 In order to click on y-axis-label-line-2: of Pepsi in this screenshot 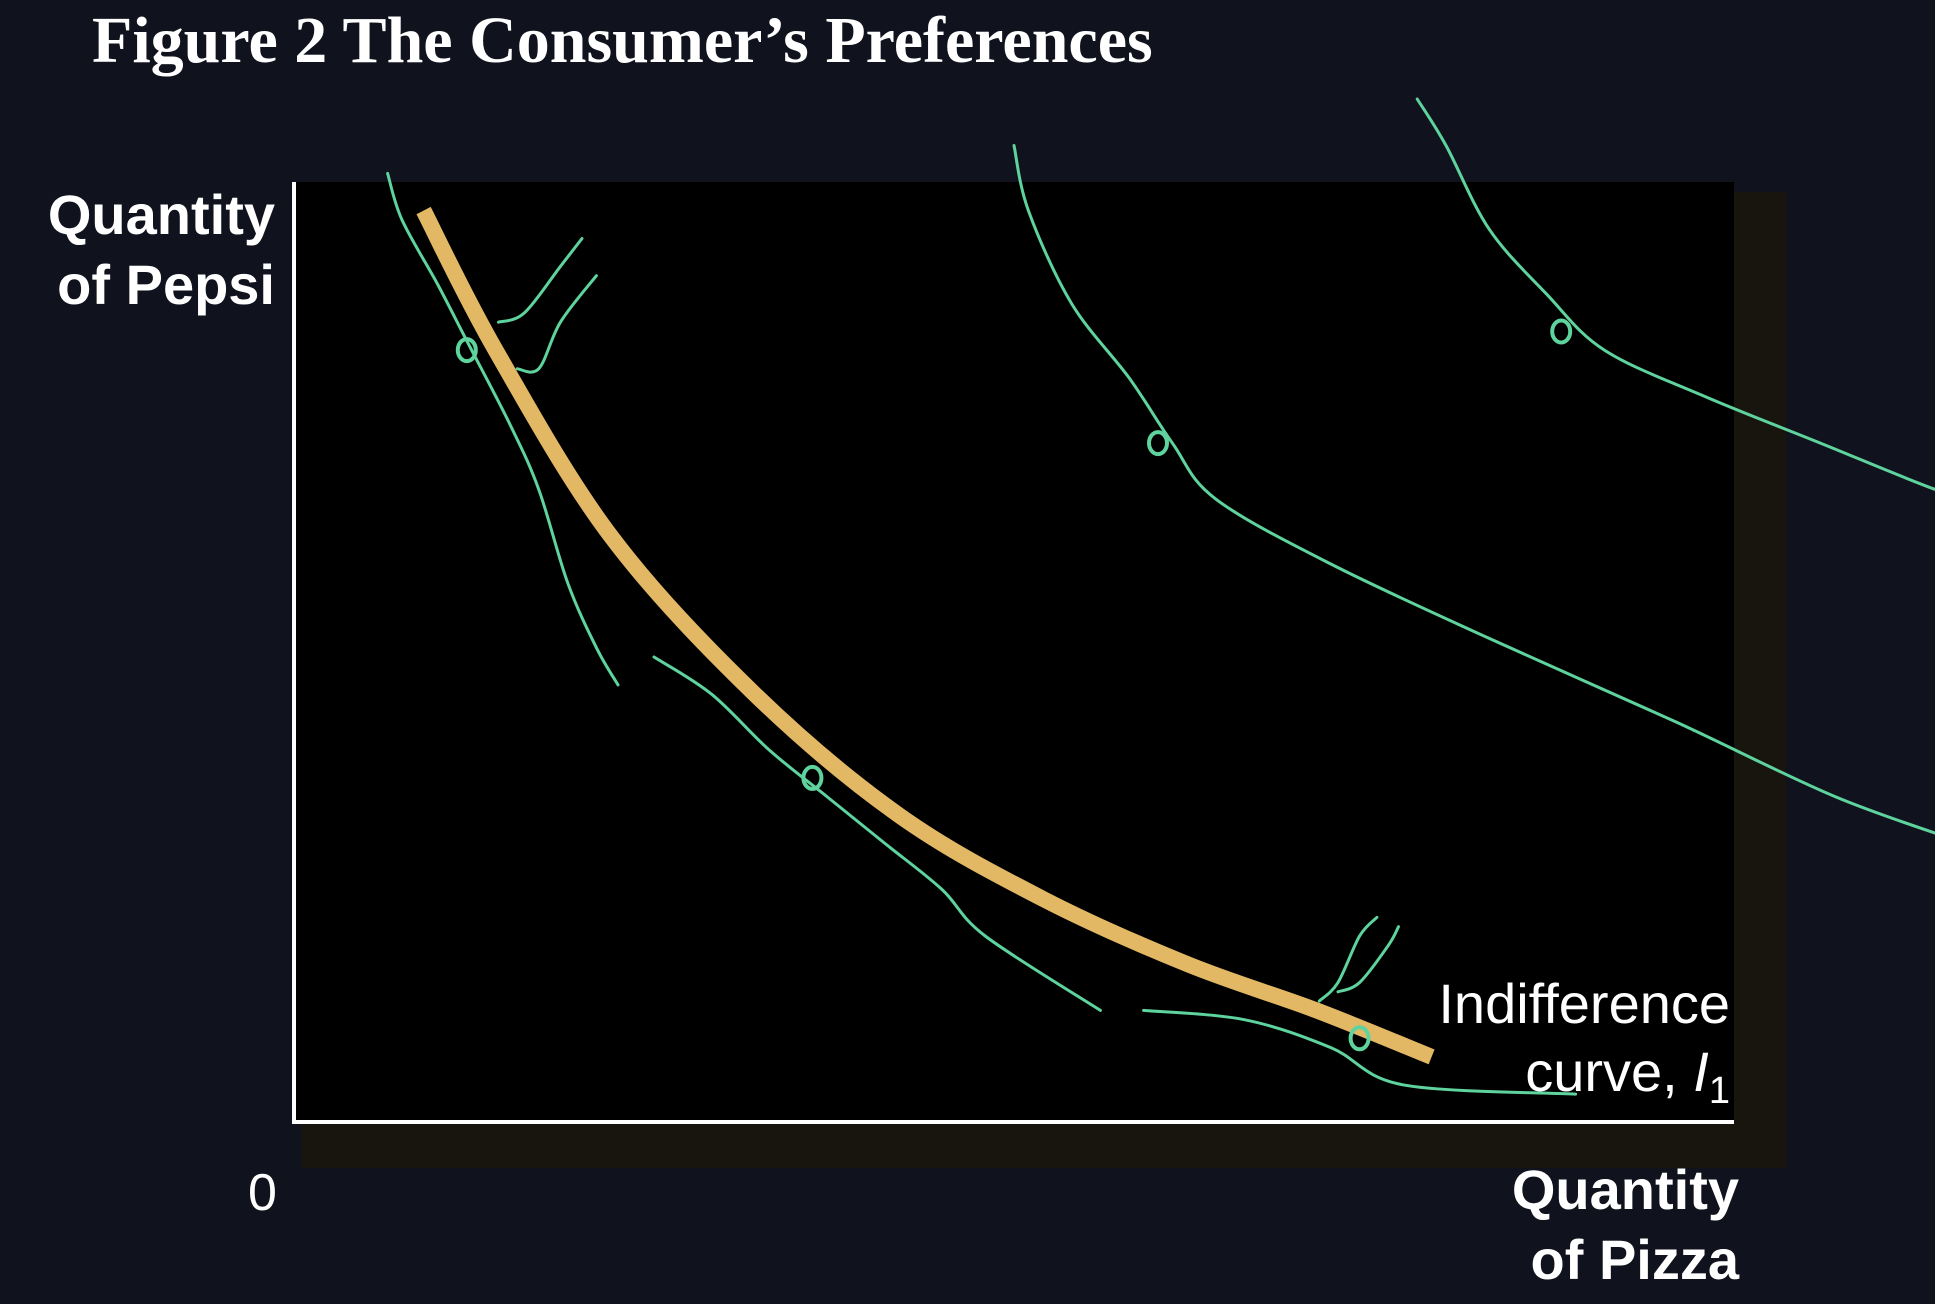, I will do `click(166, 284)`.